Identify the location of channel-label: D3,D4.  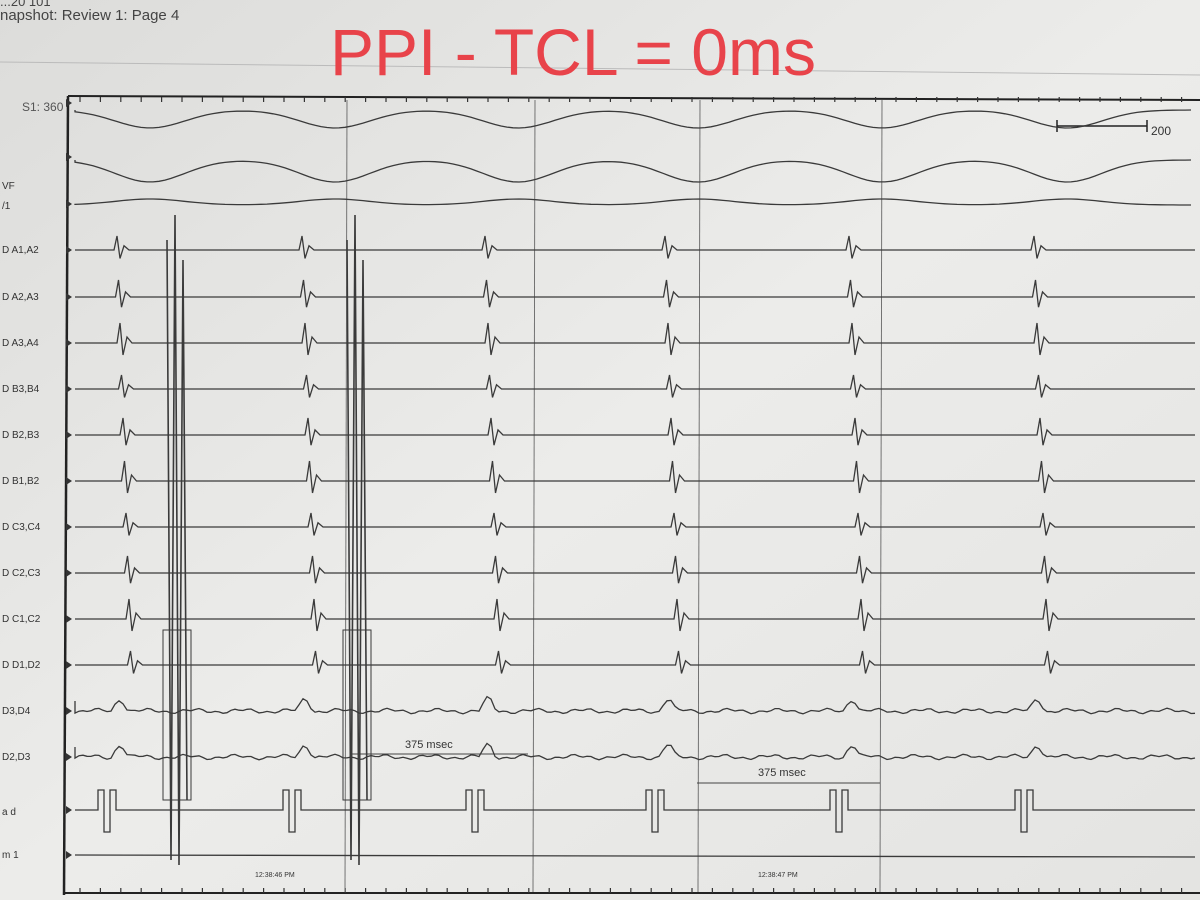
(16, 711).